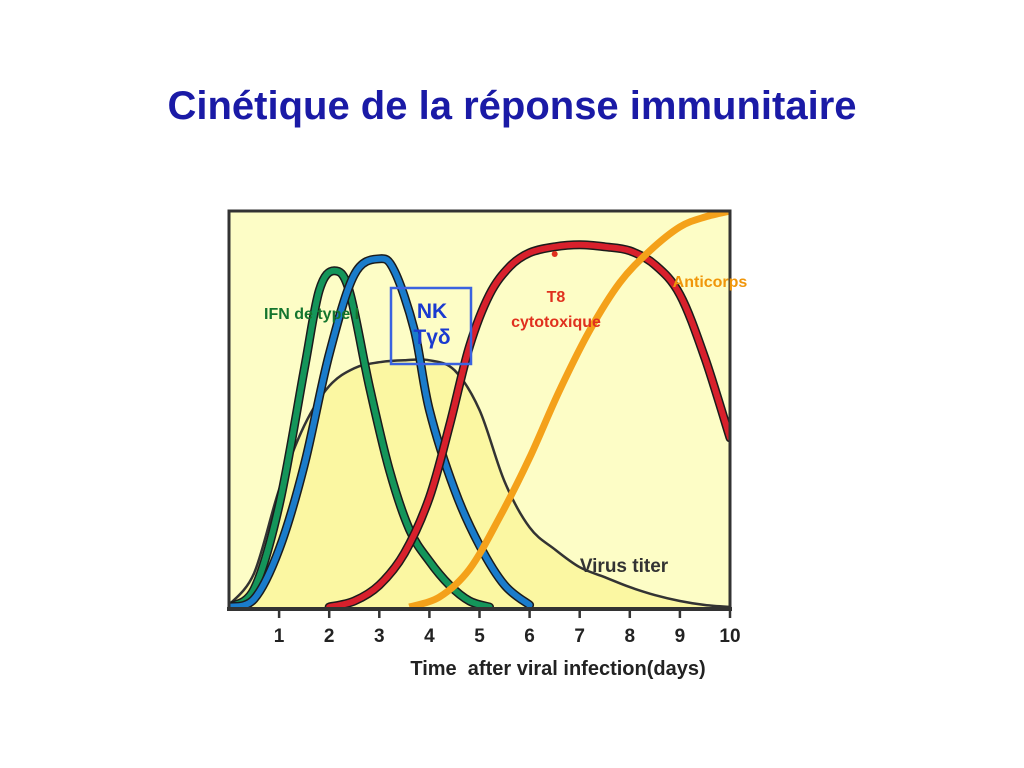  Describe the element at coordinates (279, 636) in the screenshot. I see `x-tick-label: 1` at that location.